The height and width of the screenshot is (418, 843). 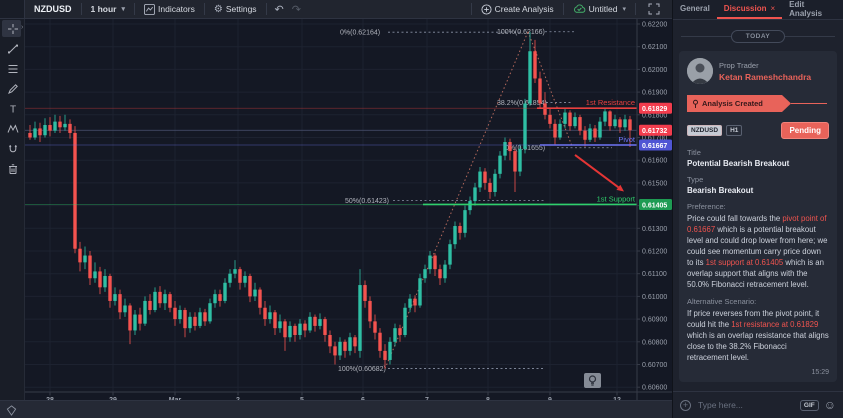 I want to click on x-tick-label: 8, so click(x=488, y=398).